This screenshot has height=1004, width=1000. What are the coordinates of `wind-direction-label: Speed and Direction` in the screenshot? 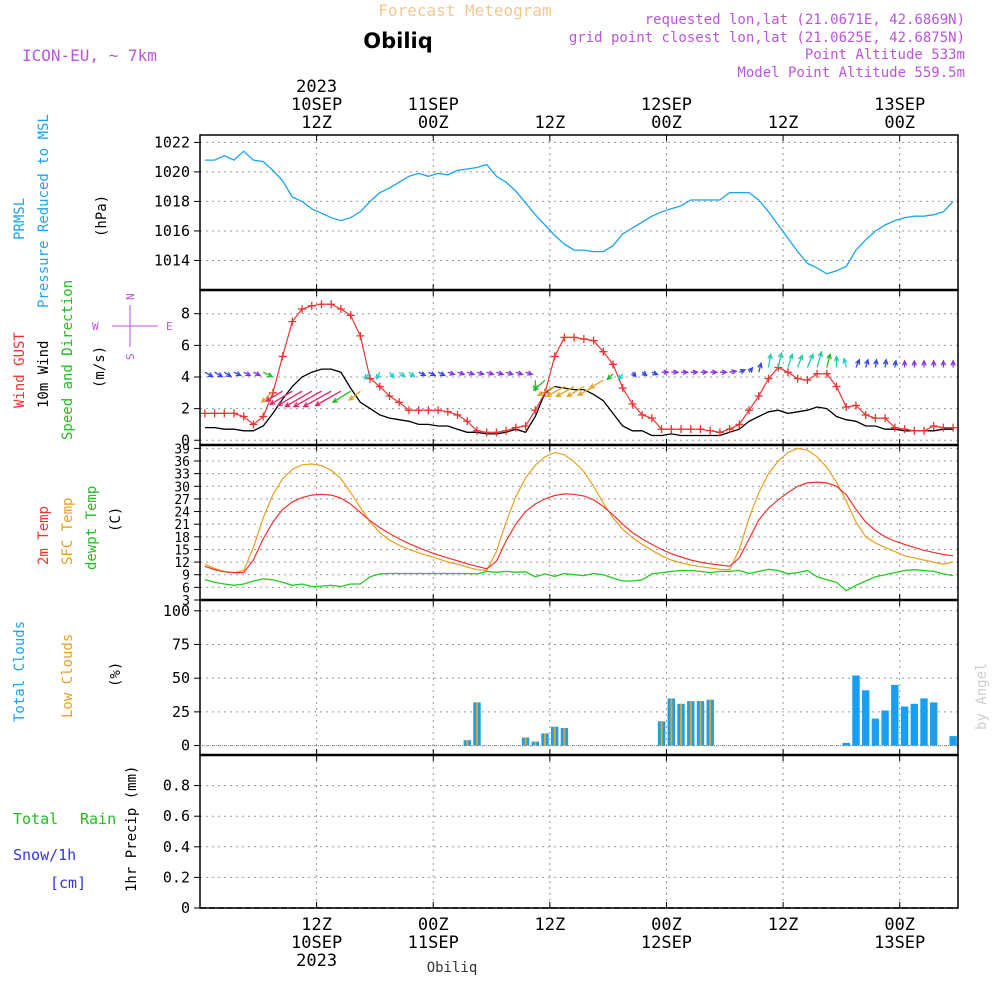 It's located at (68, 360).